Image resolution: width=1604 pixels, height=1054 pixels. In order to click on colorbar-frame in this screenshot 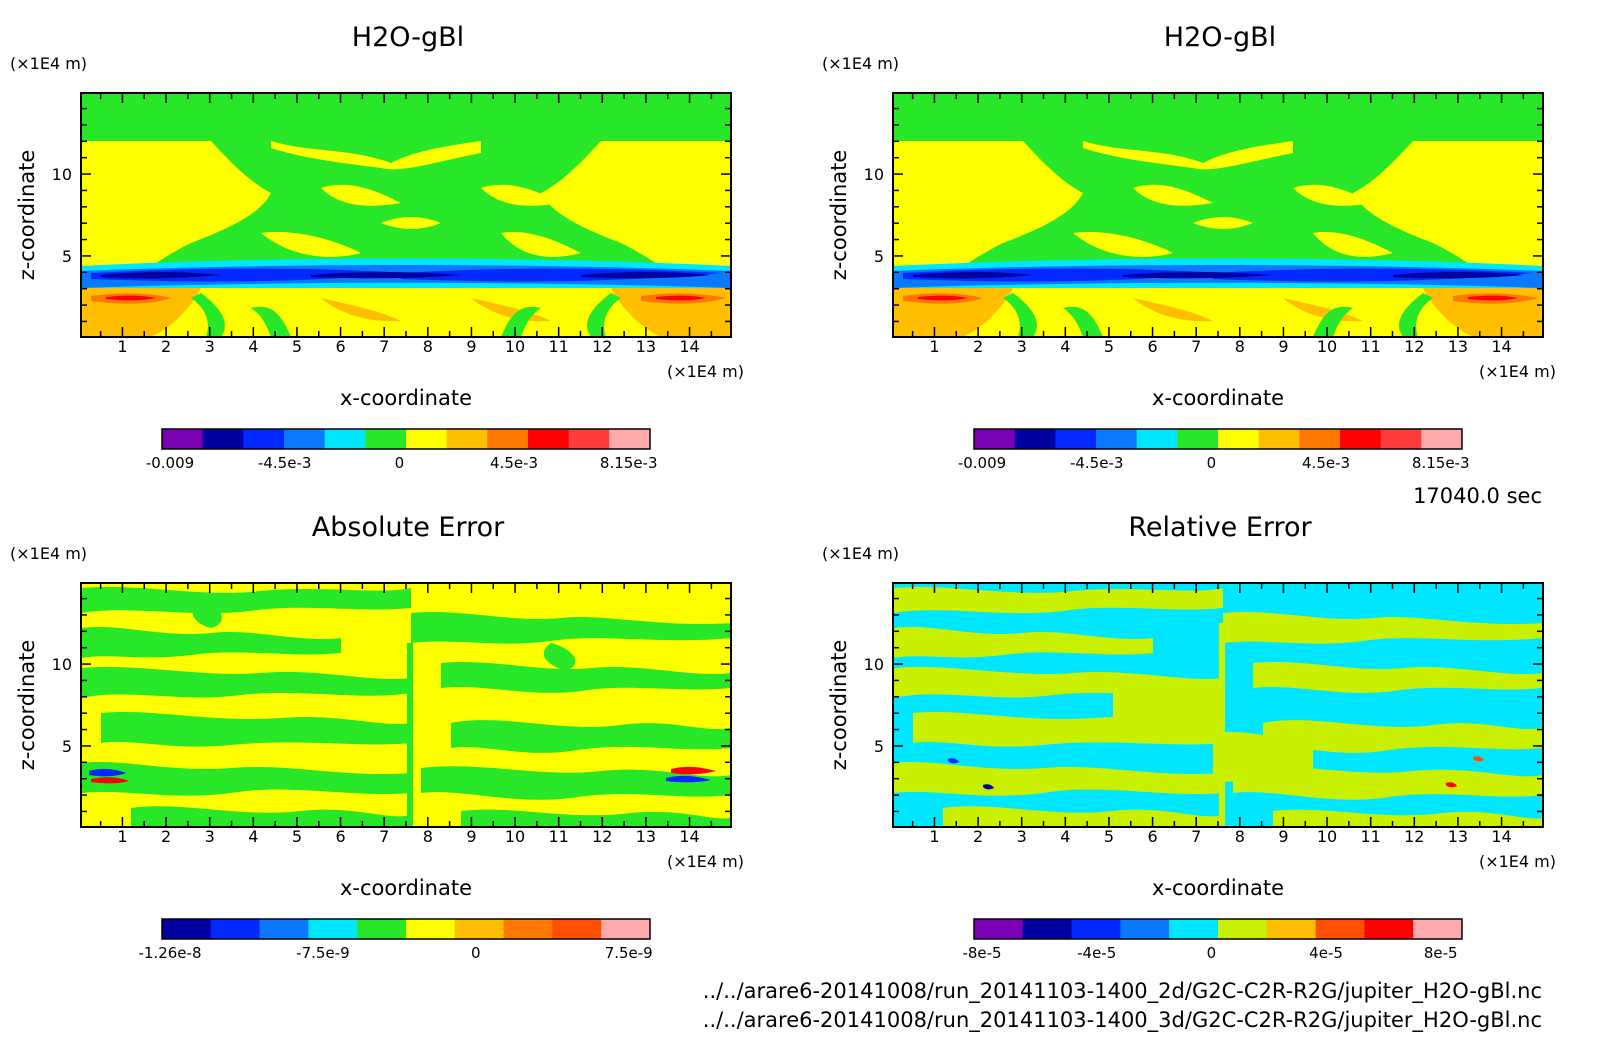, I will do `click(1218, 929)`.